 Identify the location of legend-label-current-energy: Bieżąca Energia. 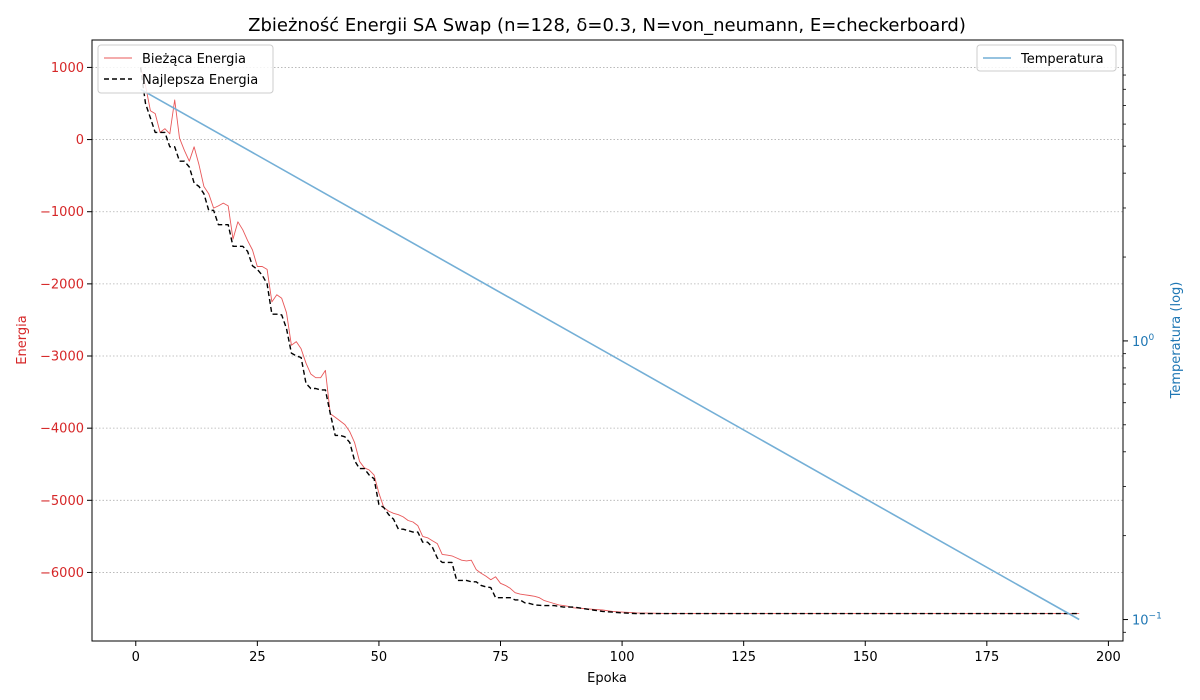
(194, 59).